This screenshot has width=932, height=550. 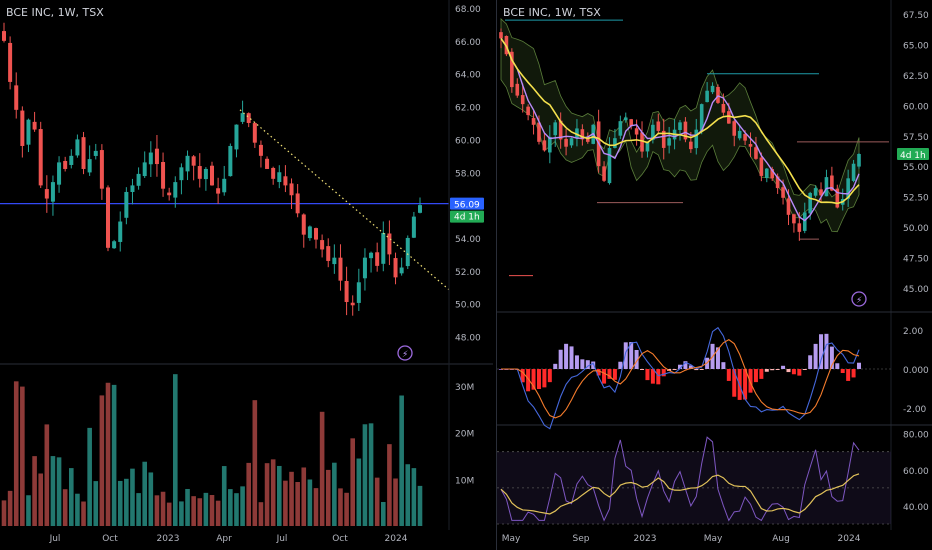 What do you see at coordinates (468, 10) in the screenshot?
I see `price-tick-label: 68.00` at bounding box center [468, 10].